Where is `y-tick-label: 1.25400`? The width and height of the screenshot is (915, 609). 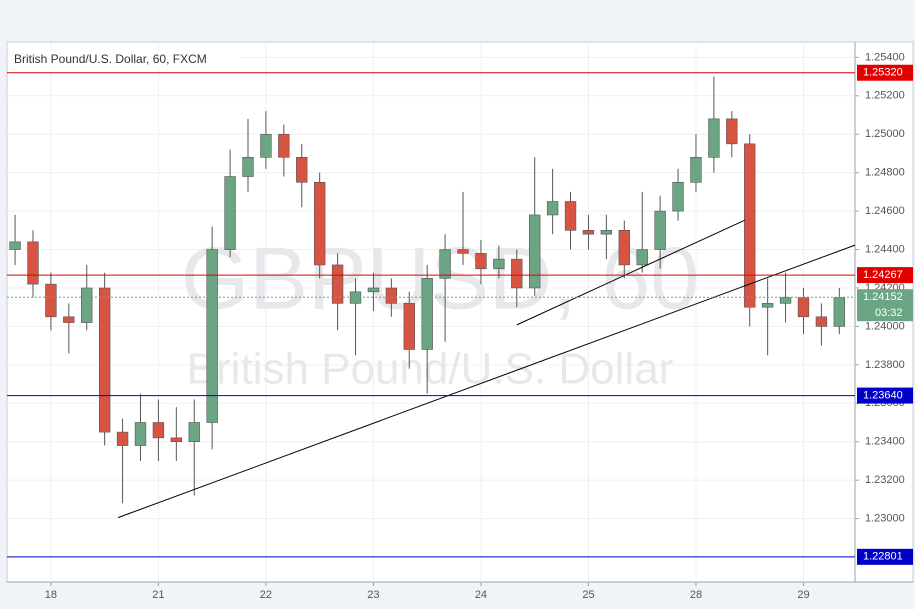 y-tick-label: 1.25400 is located at coordinates (885, 57).